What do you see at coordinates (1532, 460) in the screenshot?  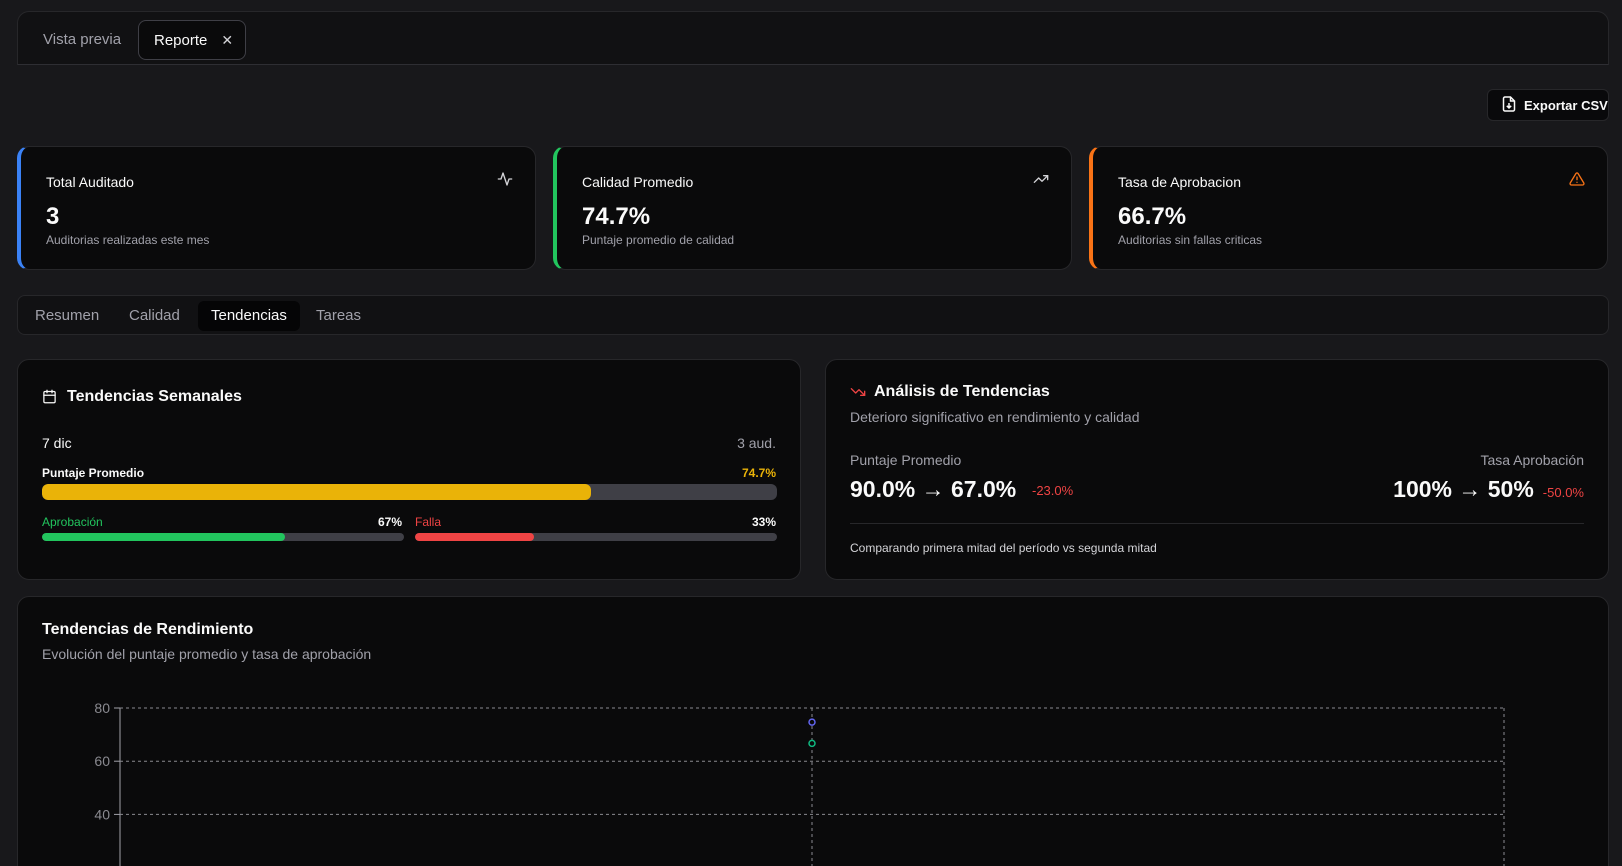 I see `rate-trend-label: Tasa Aprobación` at bounding box center [1532, 460].